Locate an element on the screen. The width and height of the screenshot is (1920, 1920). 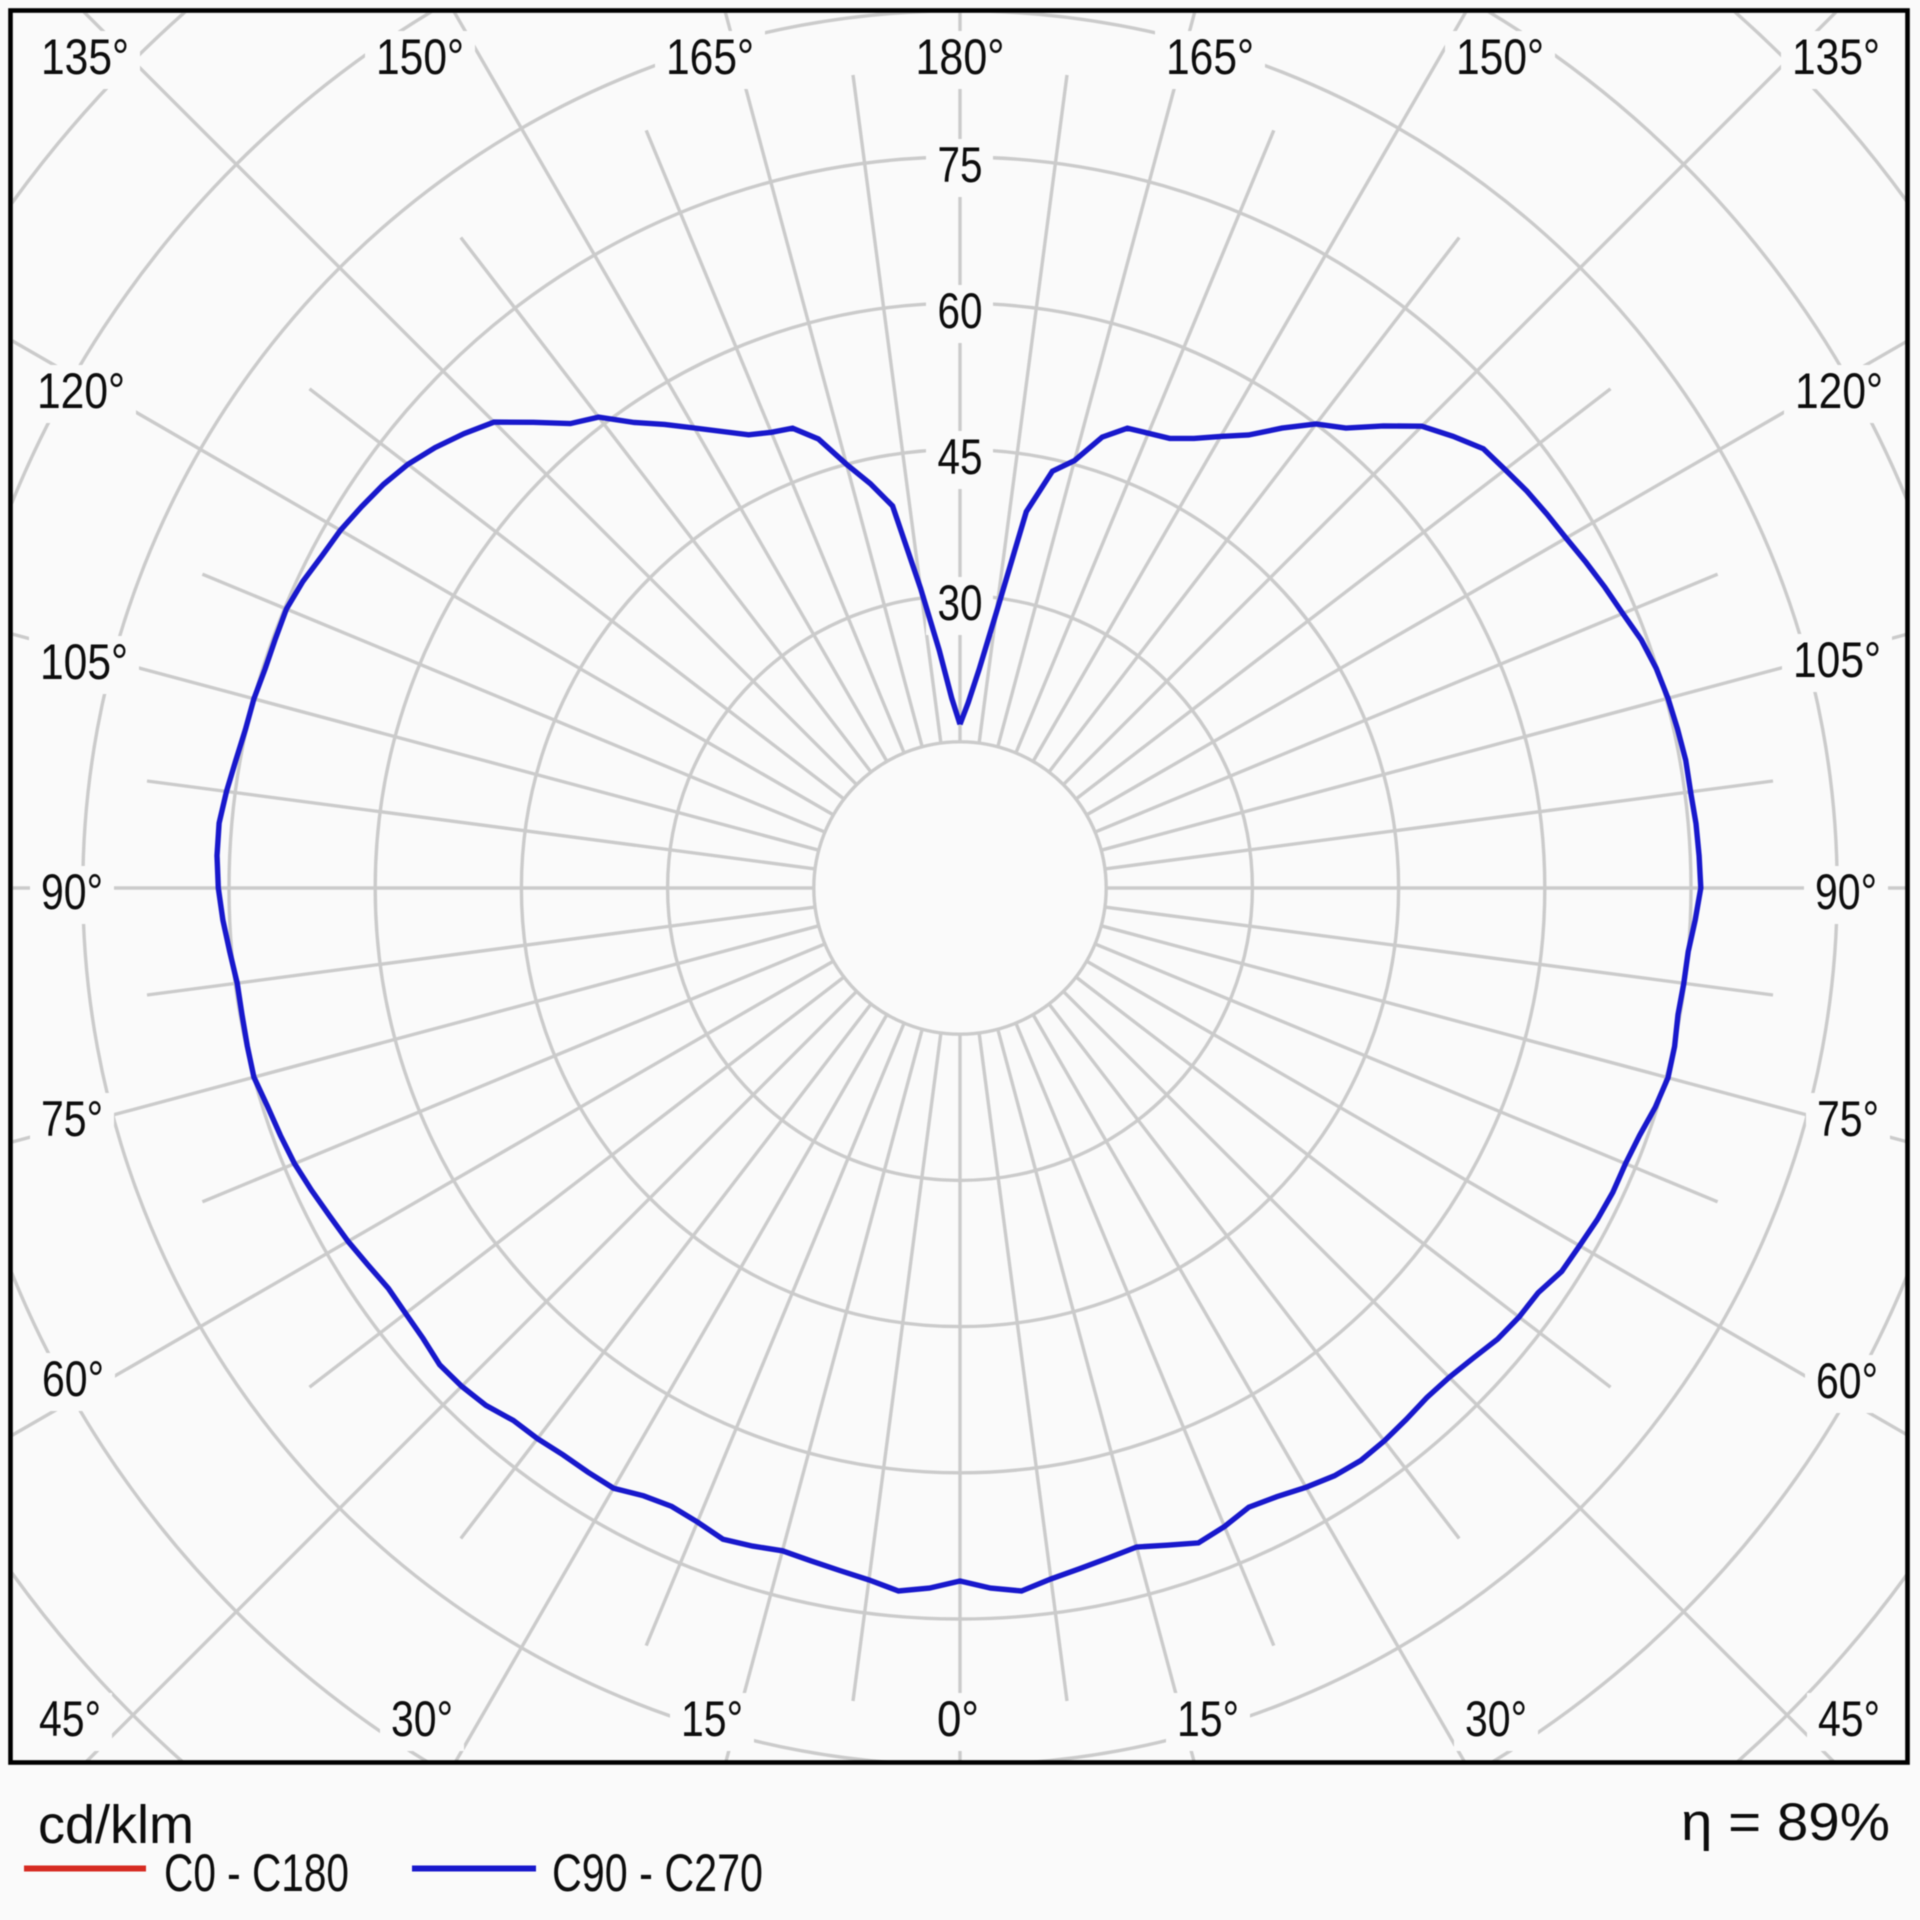
svg-text: 60 is located at coordinates (960, 311).